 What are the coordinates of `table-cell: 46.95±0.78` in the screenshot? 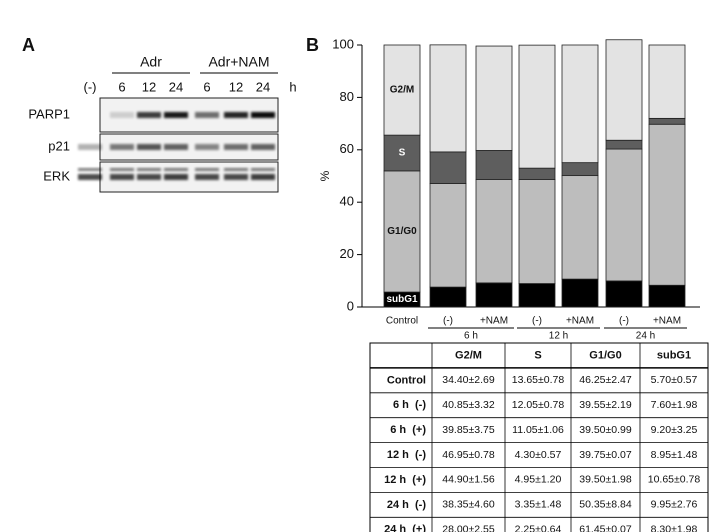 It's located at (468, 455).